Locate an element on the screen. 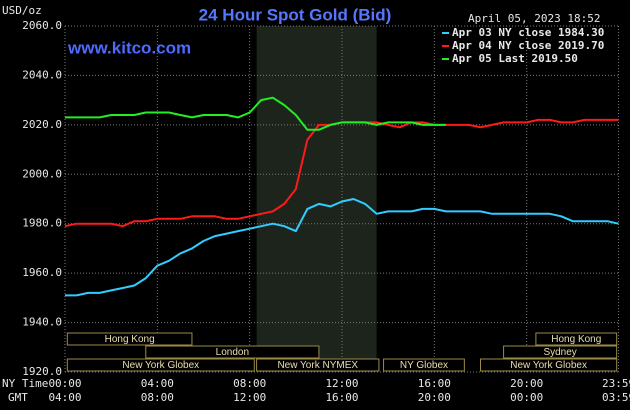 The image size is (630, 410). x2-tick-label: 16:00 is located at coordinates (341, 397).